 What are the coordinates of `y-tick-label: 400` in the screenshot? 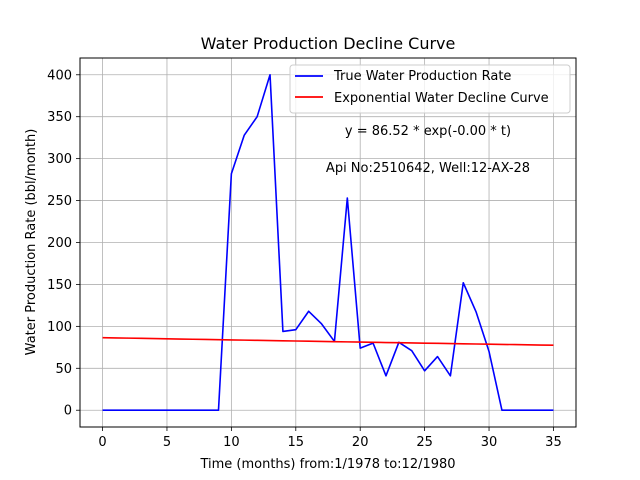 It's located at (59, 75).